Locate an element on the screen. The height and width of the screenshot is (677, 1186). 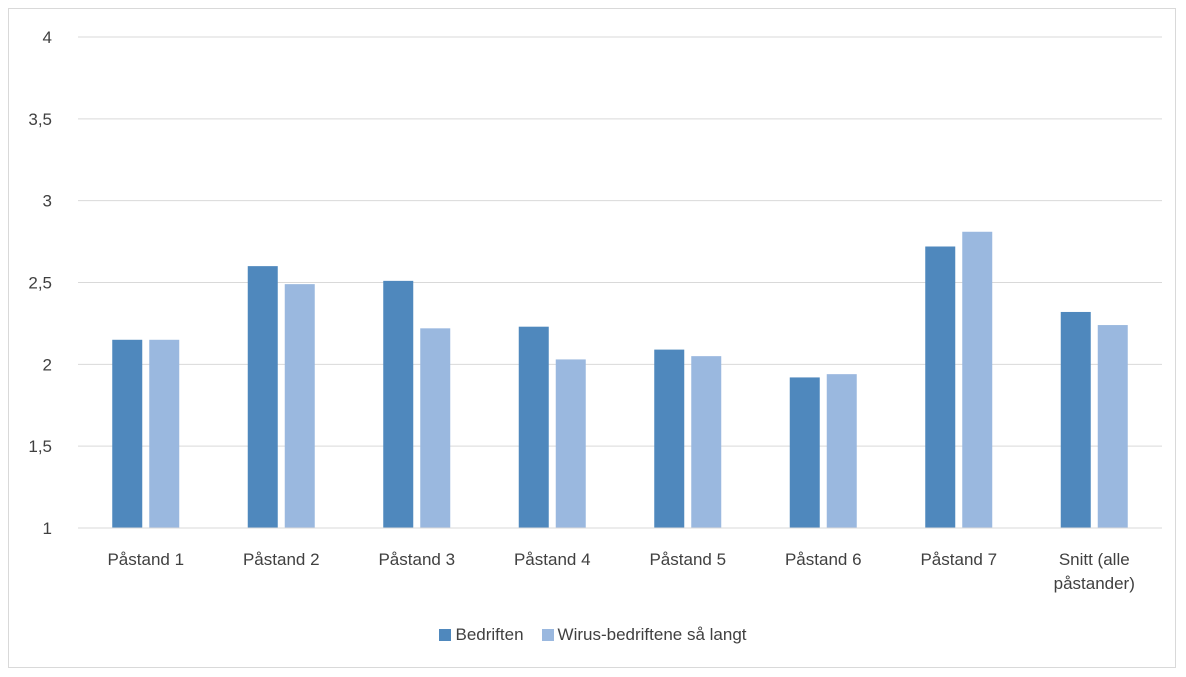
x-tick-label-line: Snitt (alle is located at coordinates (1094, 559).